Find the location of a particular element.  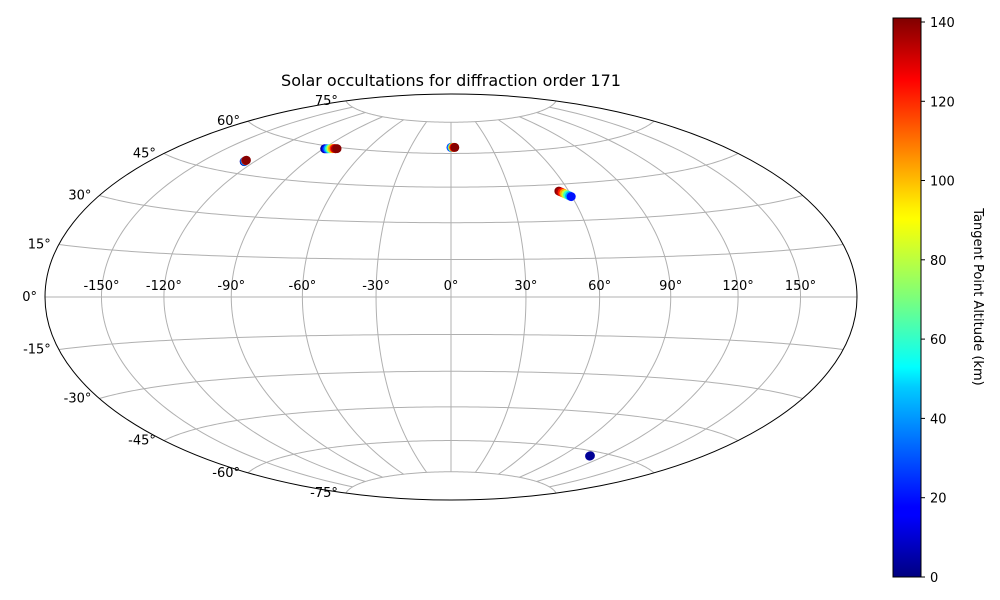

colorbar-tick-label: 80 is located at coordinates (938, 261).